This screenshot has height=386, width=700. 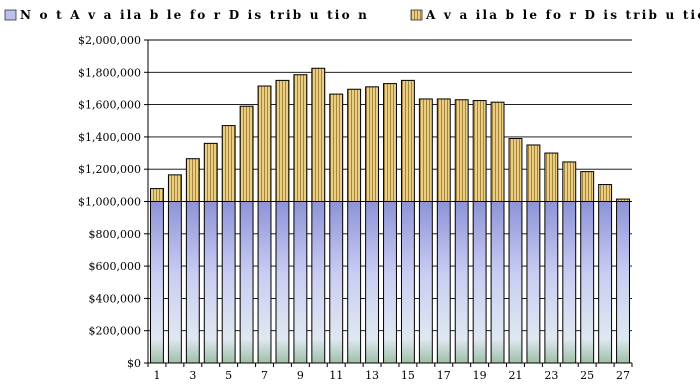 I want to click on y-tick-label: $800,000, so click(x=115, y=234).